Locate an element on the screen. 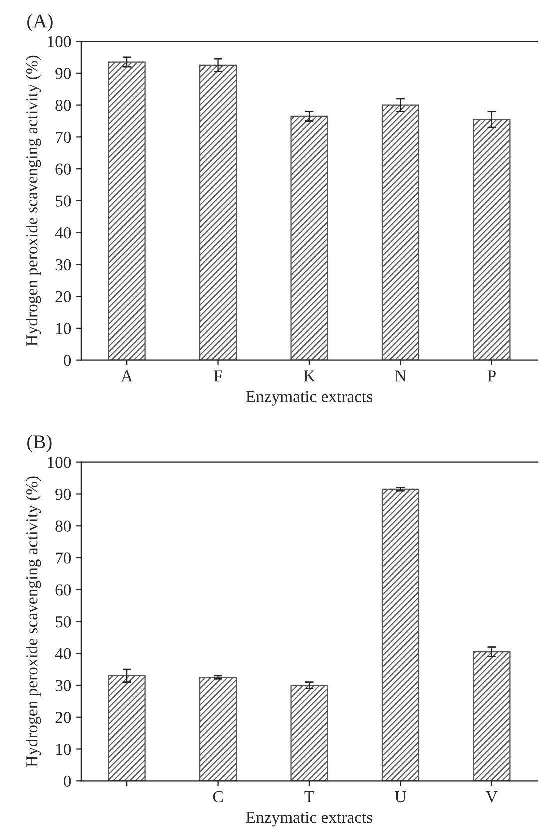 The height and width of the screenshot is (831, 543). x-tick-label: U is located at coordinates (400, 797).